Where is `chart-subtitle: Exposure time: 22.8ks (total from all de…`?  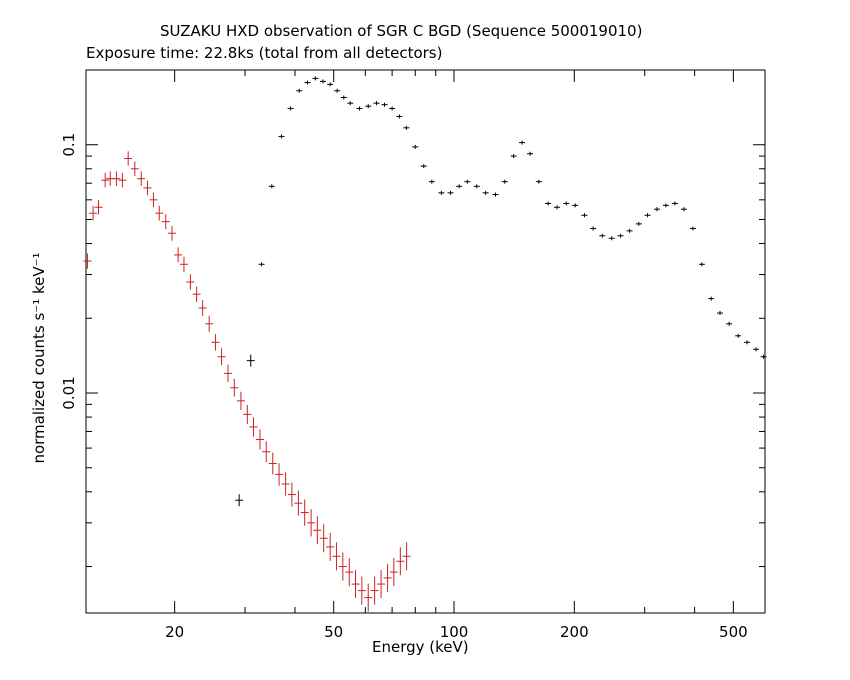 chart-subtitle: Exposure time: 22.8ks (total from all de… is located at coordinates (264, 53).